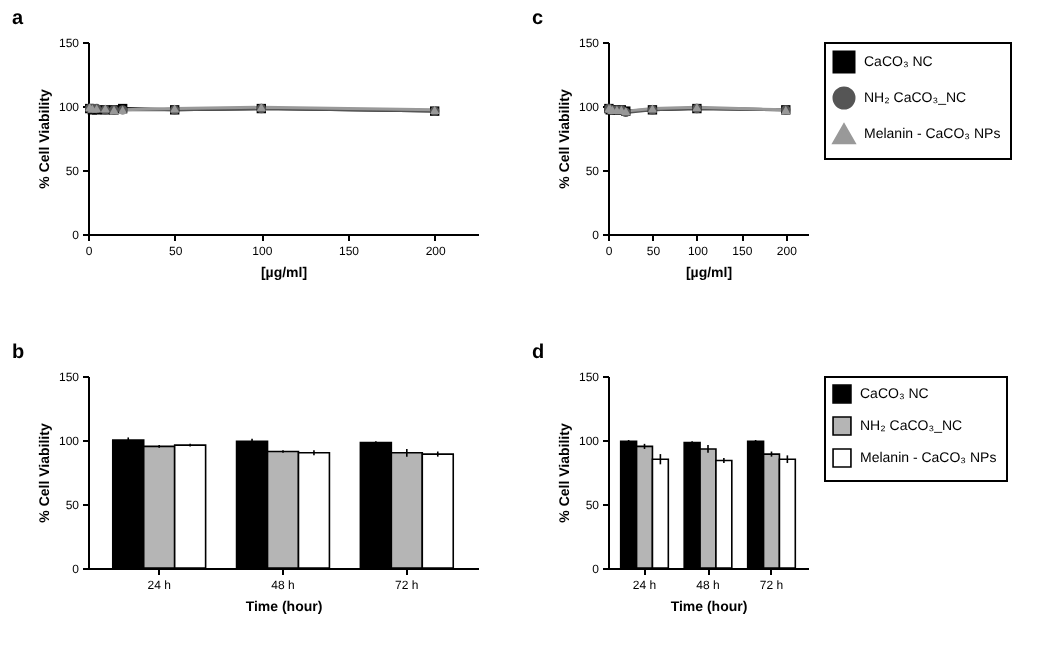  I want to click on chart-title: a, so click(18, 19).